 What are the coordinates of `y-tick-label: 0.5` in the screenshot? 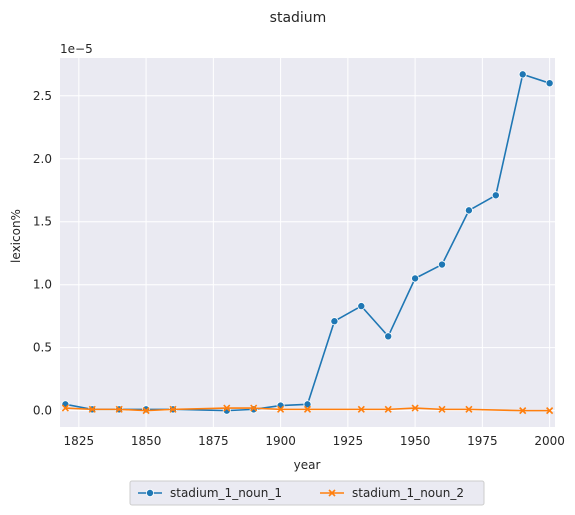 It's located at (42, 348).